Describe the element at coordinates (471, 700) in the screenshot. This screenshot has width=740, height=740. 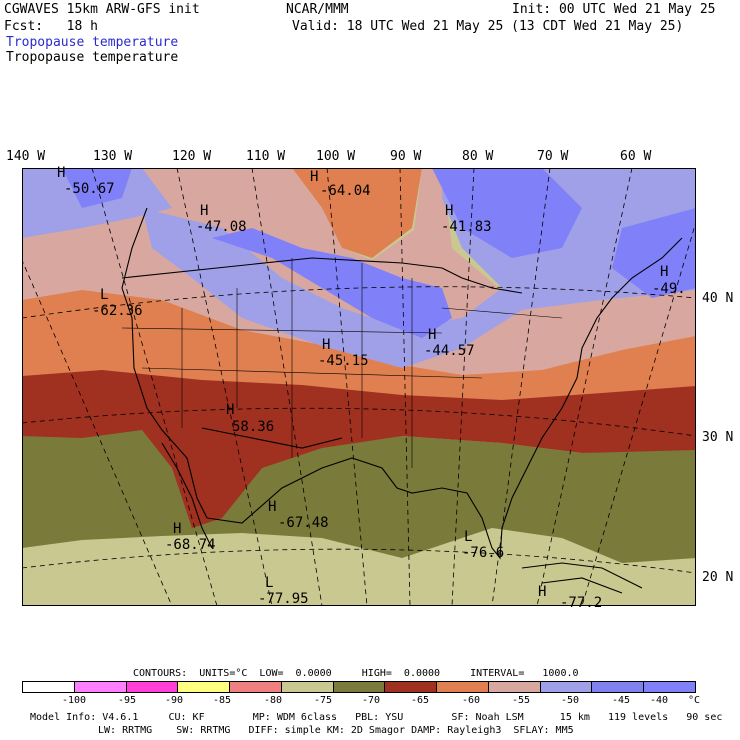
I see `legend-label: -60` at that location.